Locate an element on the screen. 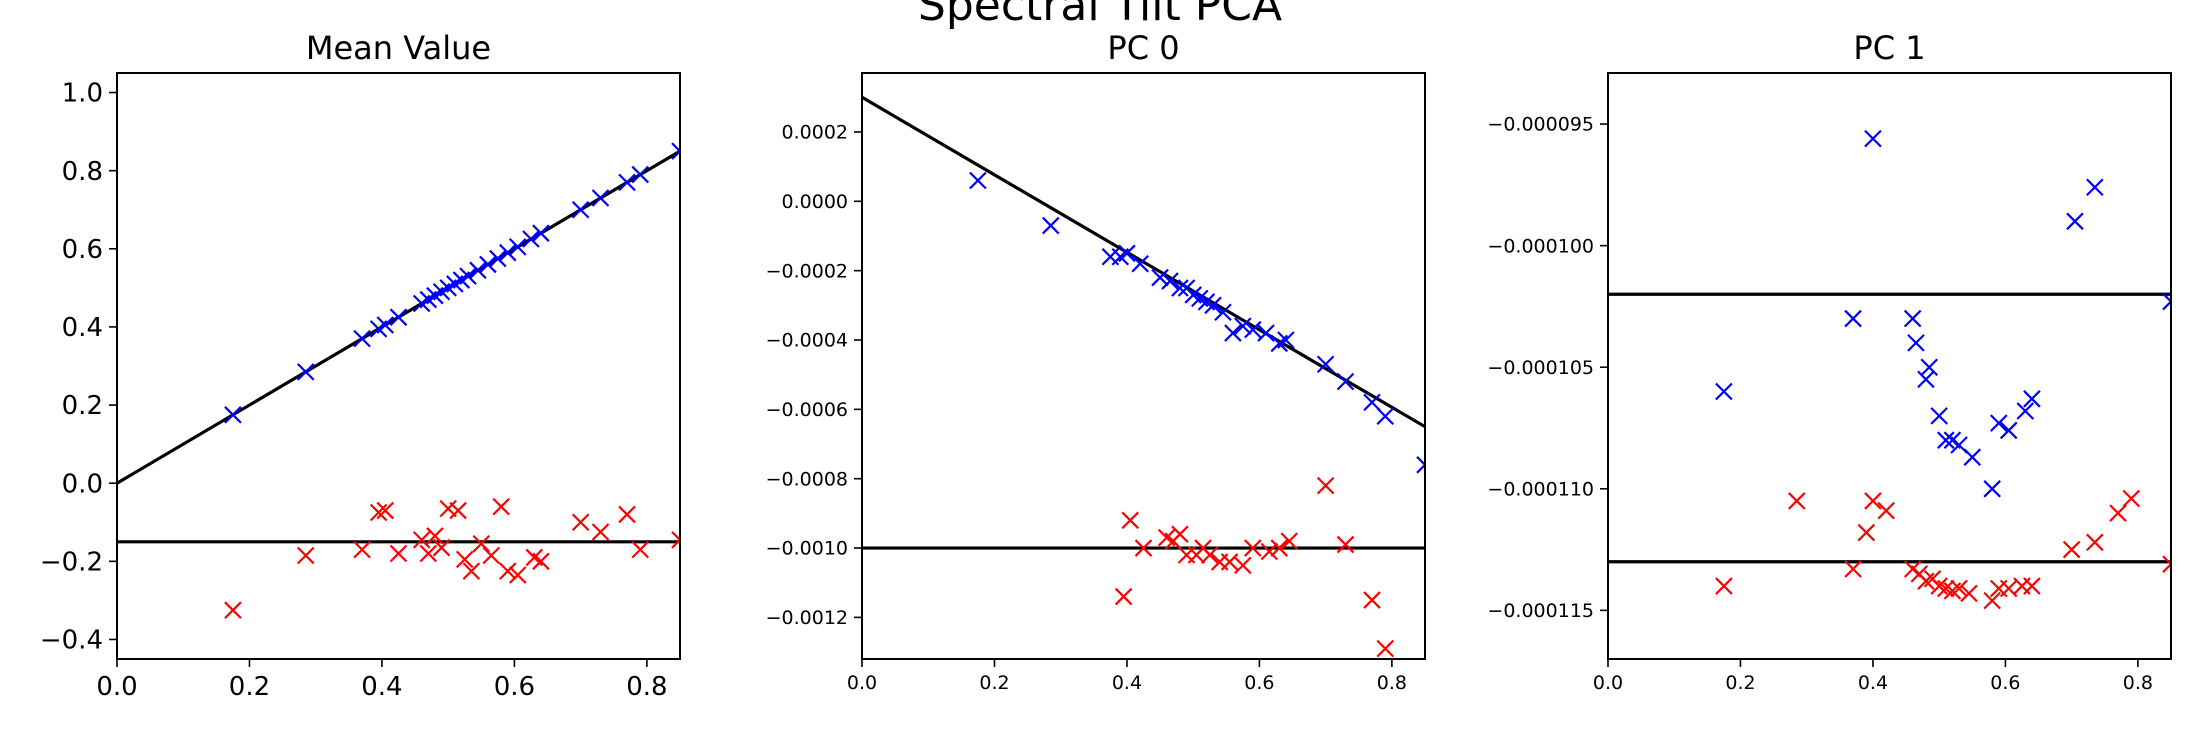  y-tick-label: −0.000100 is located at coordinates (1540, 246).